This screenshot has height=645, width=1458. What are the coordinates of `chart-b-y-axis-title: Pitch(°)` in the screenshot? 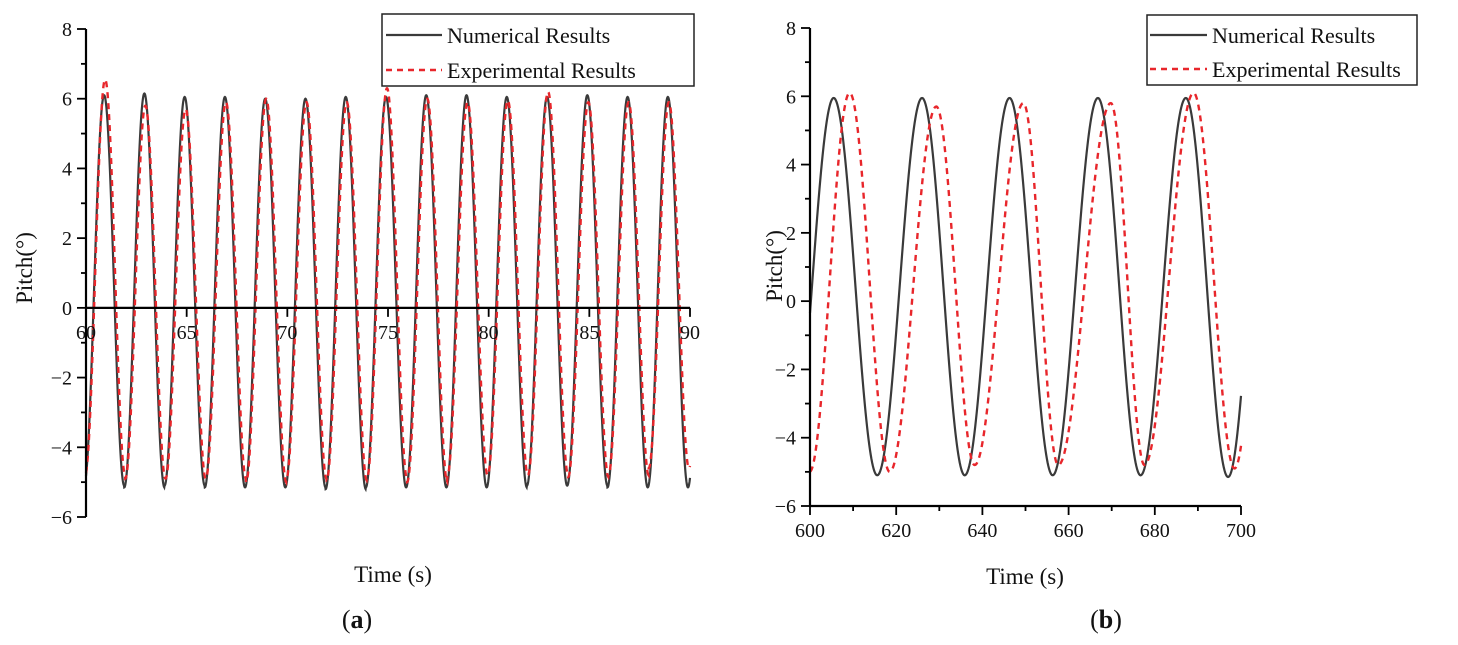 It's located at (774, 266).